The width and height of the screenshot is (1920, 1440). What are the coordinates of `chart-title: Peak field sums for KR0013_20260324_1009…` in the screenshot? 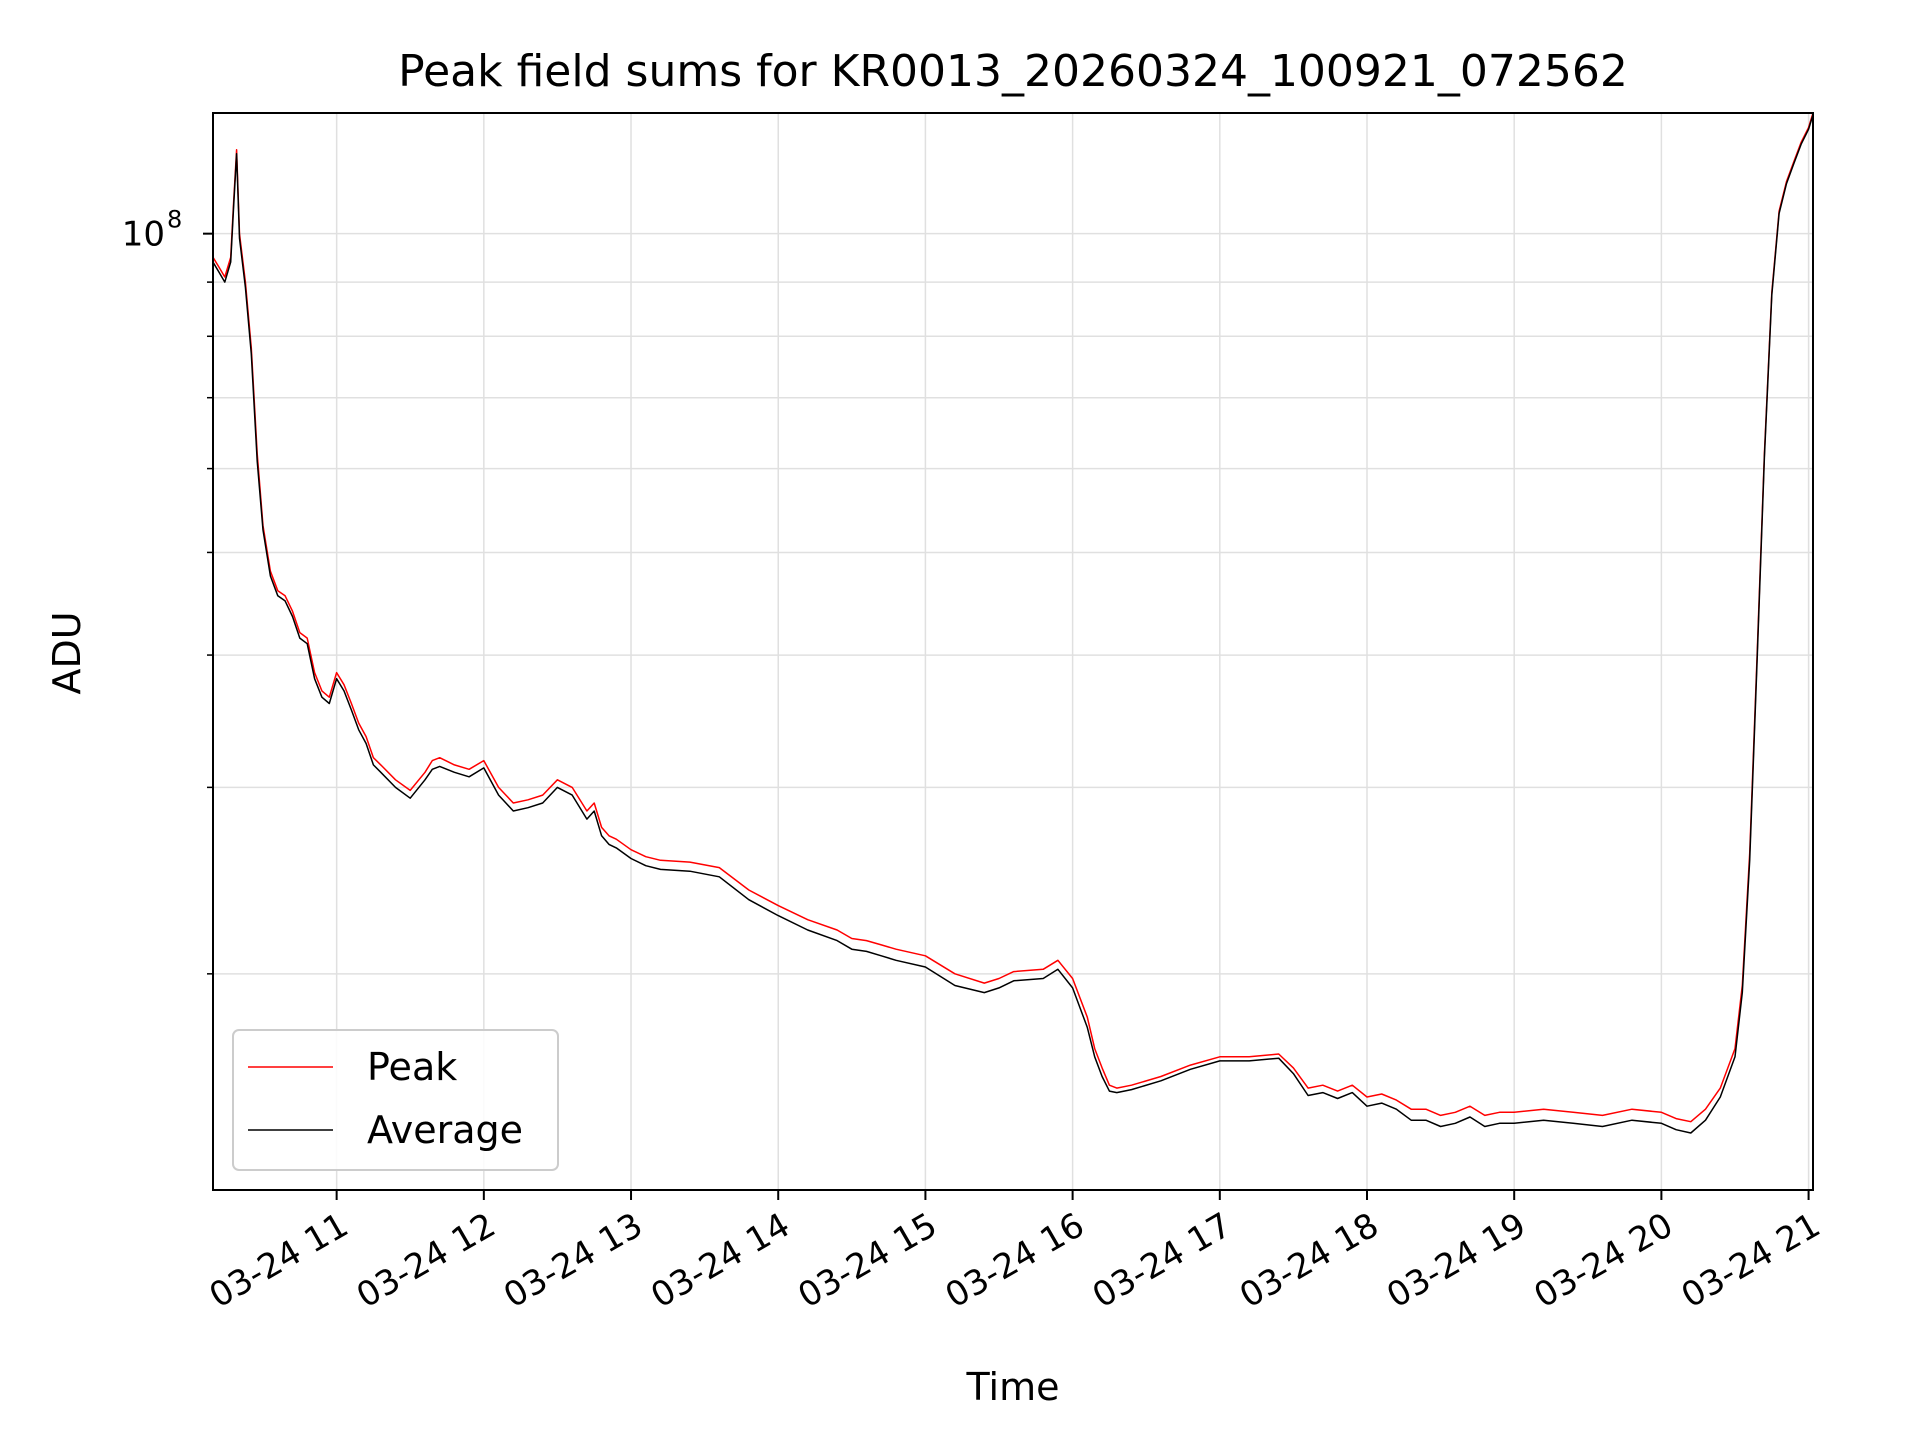 It's located at (1013, 71).